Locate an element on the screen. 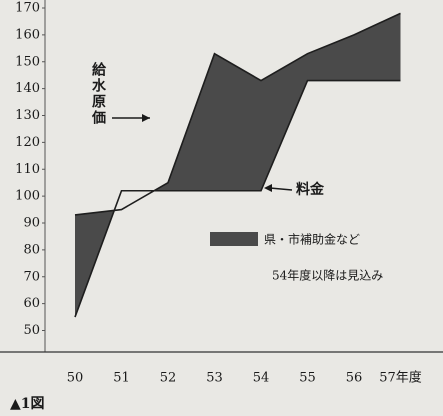 The width and height of the screenshot is (443, 416). y-tick-label: 150 is located at coordinates (27, 61).